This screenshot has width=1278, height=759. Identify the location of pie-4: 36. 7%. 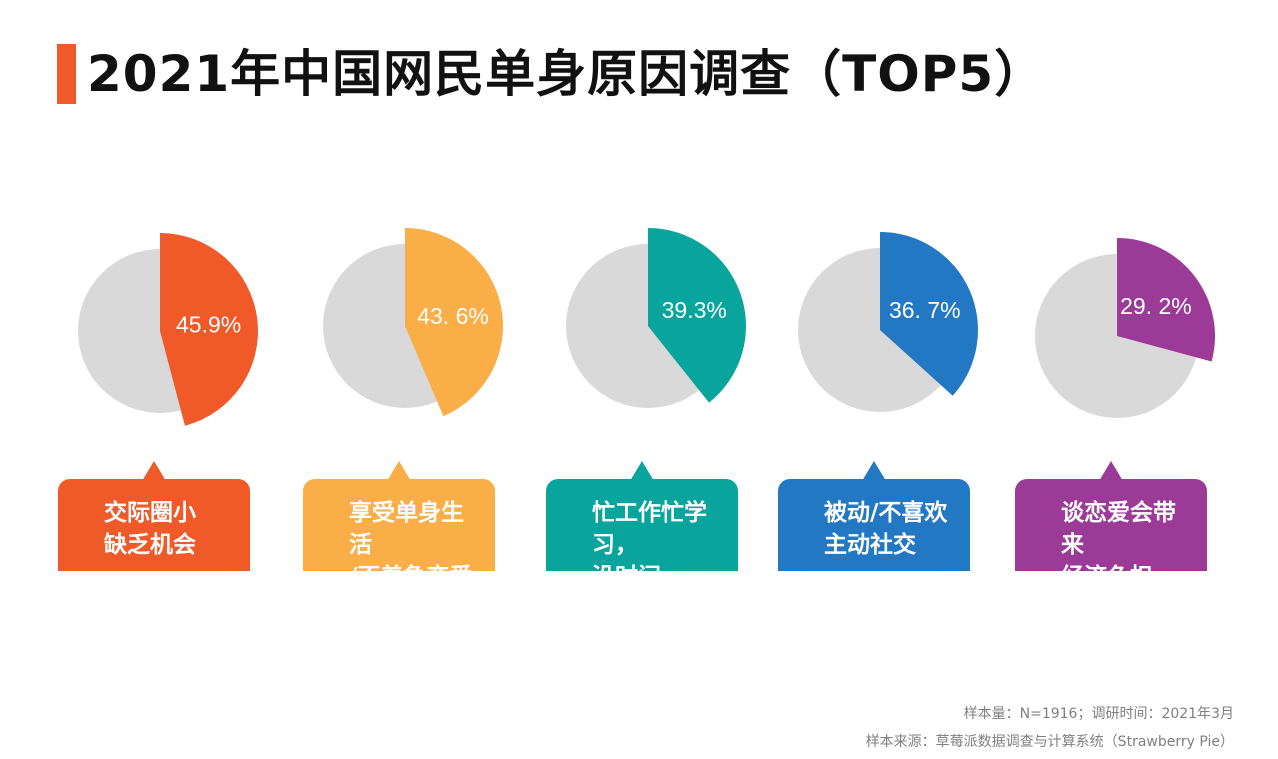
(888, 322).